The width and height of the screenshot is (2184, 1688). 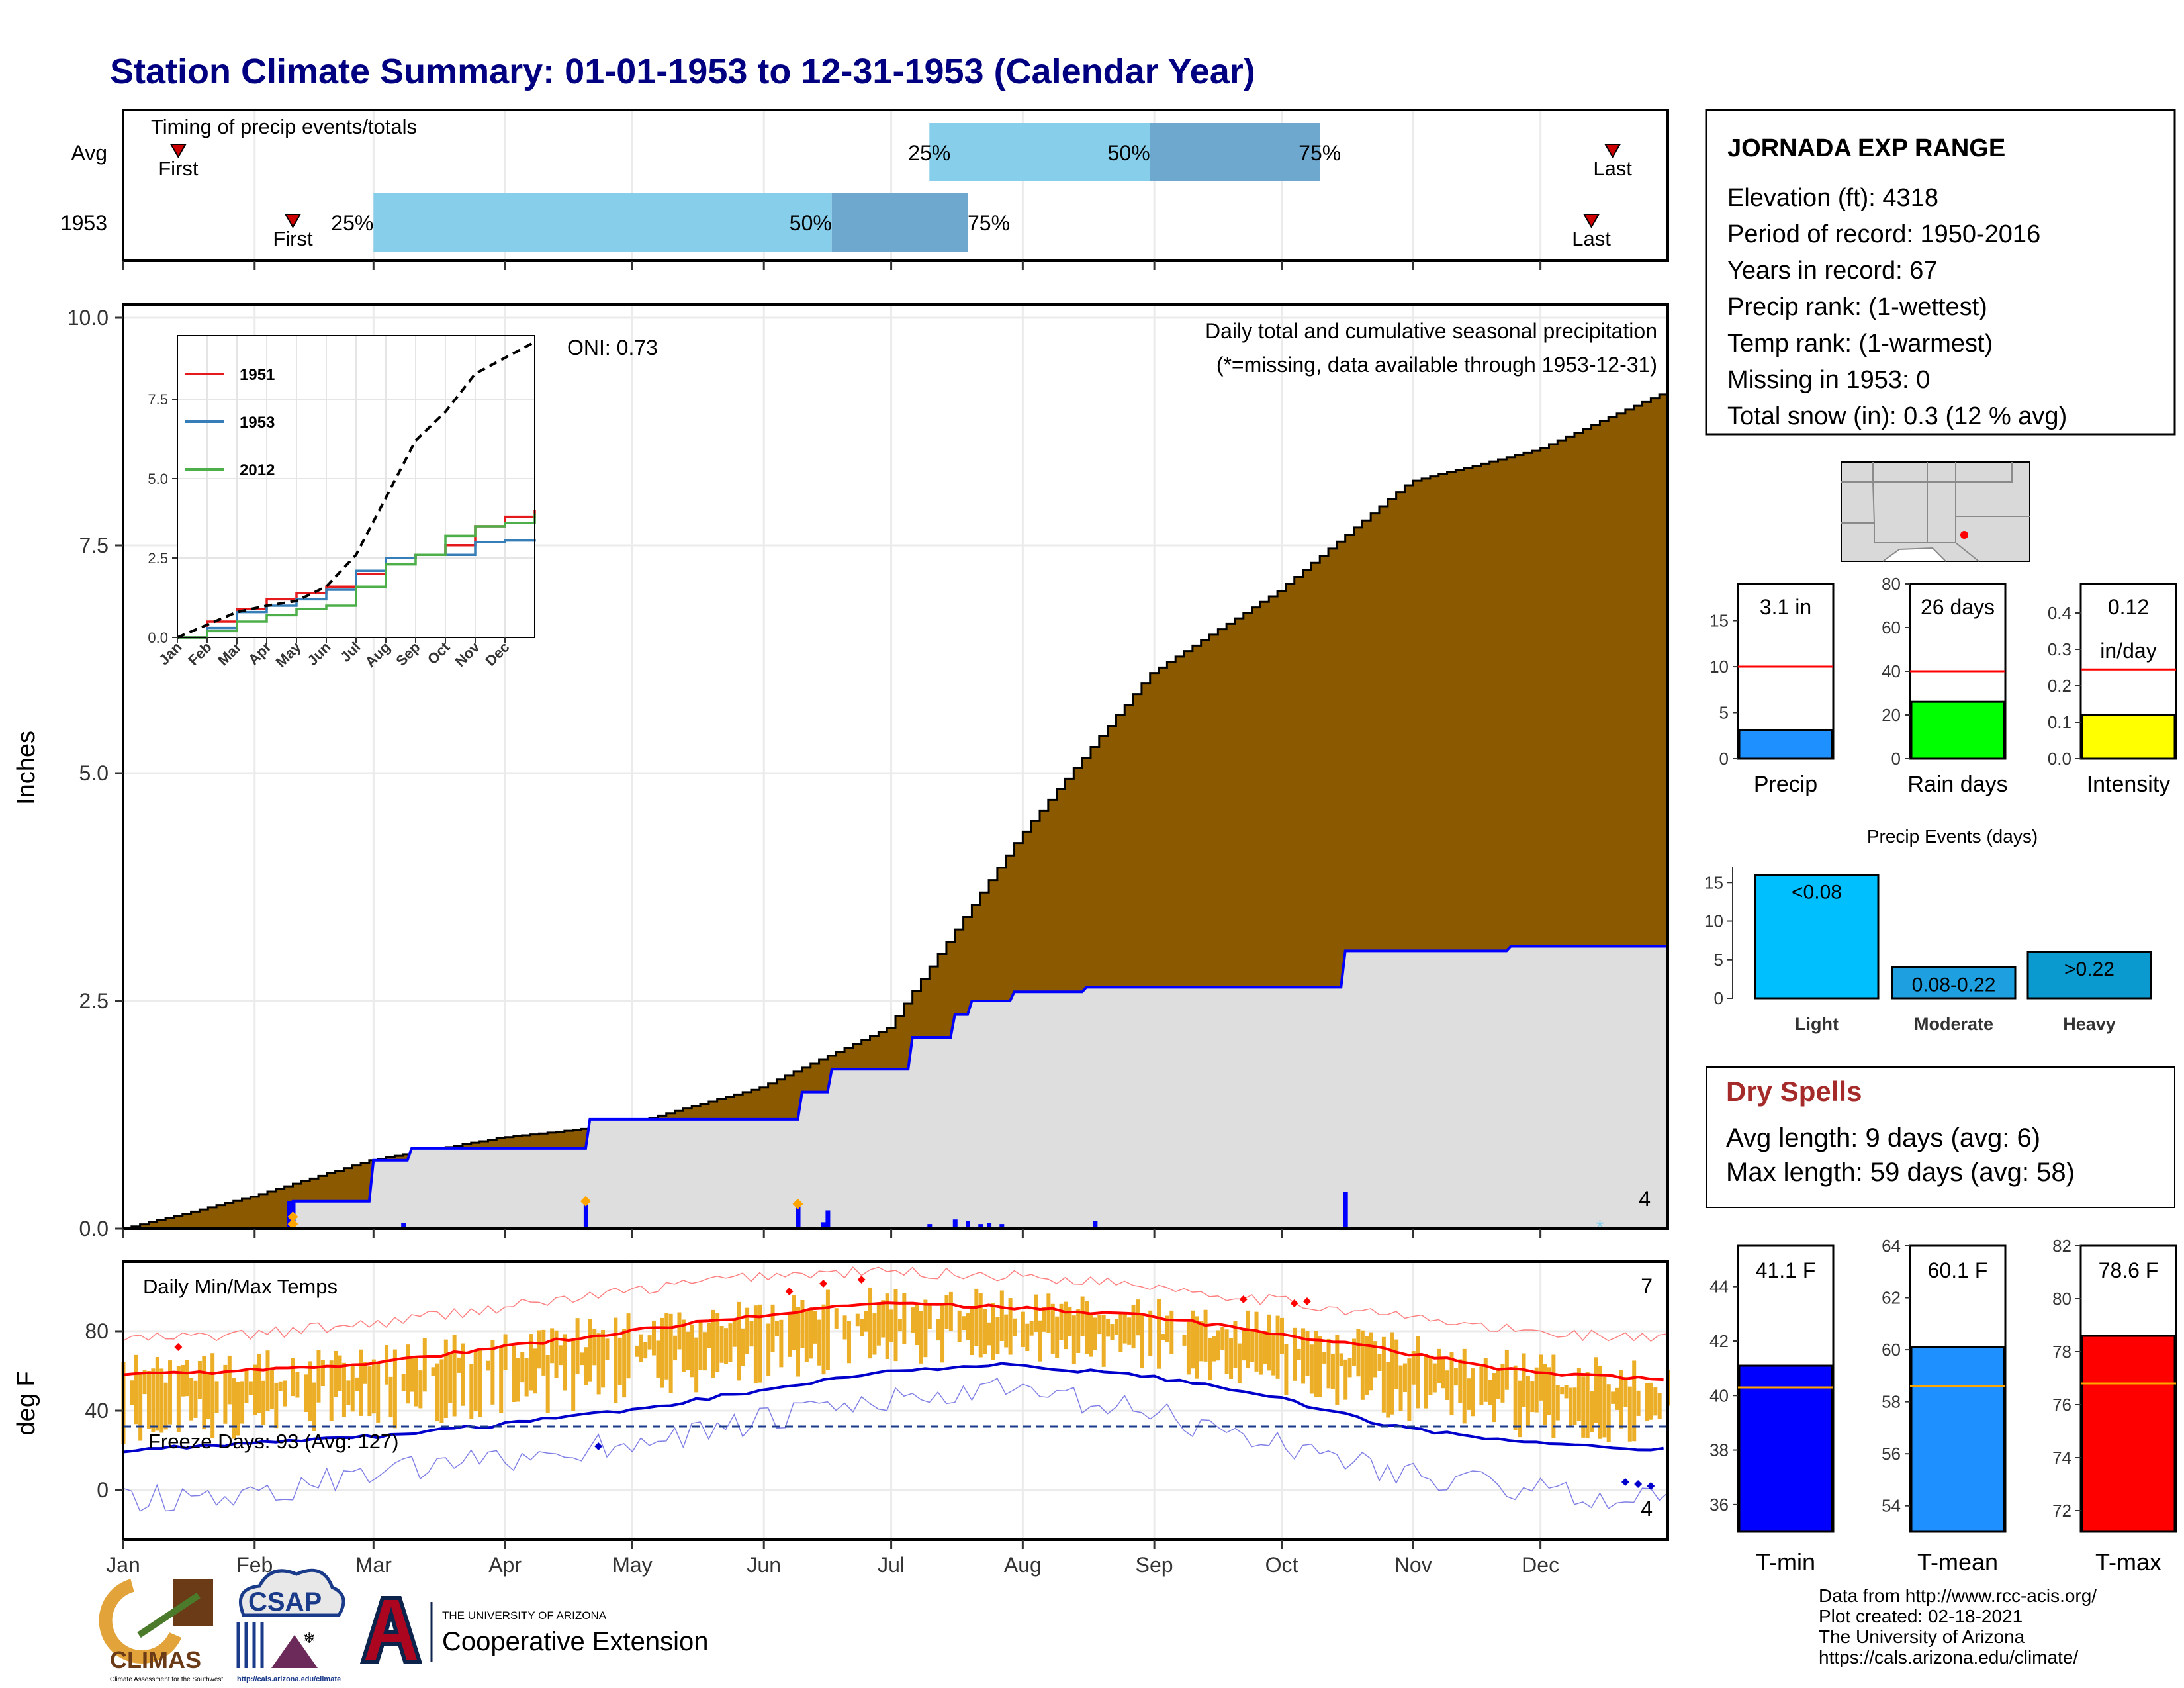 I want to click on last-label-1: Last, so click(x=1592, y=238).